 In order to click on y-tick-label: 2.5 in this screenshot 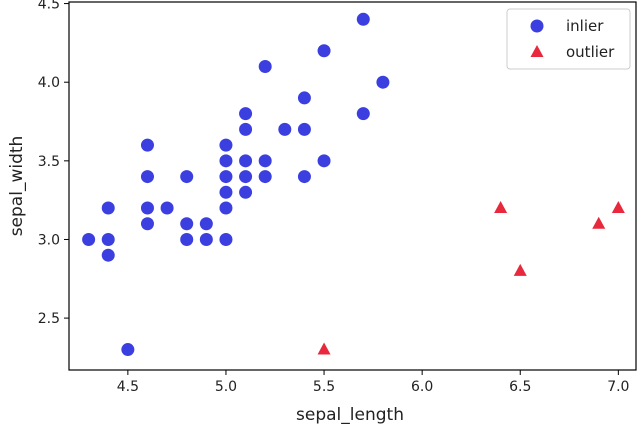, I will do `click(49, 319)`.